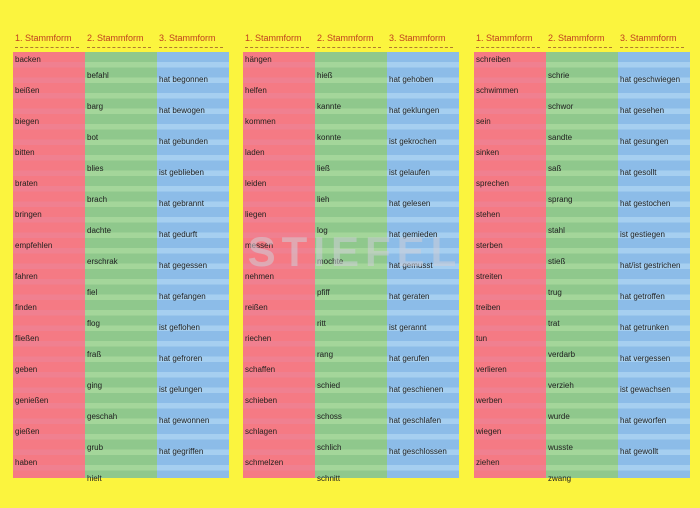  I want to click on verb-form-cell: hat getroffen, so click(642, 296).